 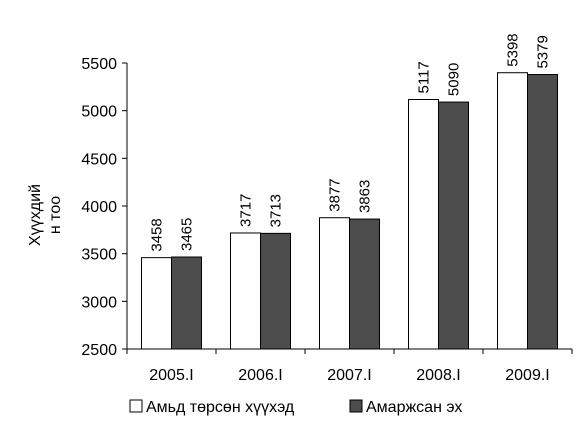 I want to click on data-label: 3458, so click(x=157, y=234).